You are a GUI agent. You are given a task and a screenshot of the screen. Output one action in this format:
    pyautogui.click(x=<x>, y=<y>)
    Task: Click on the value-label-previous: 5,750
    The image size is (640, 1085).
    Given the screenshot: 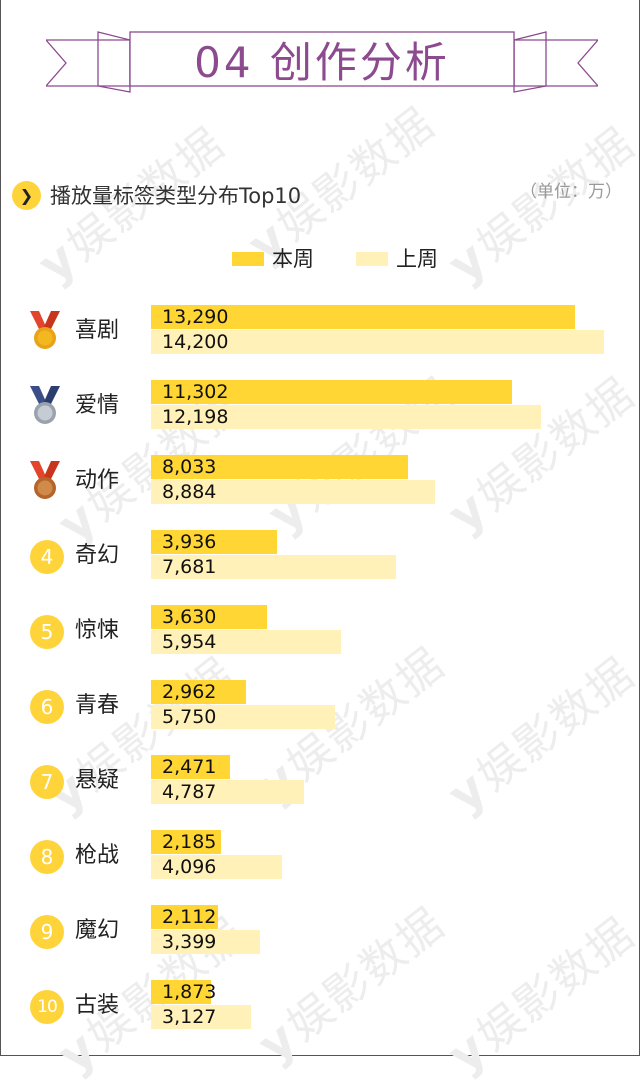 What is the action you would take?
    pyautogui.click(x=189, y=717)
    